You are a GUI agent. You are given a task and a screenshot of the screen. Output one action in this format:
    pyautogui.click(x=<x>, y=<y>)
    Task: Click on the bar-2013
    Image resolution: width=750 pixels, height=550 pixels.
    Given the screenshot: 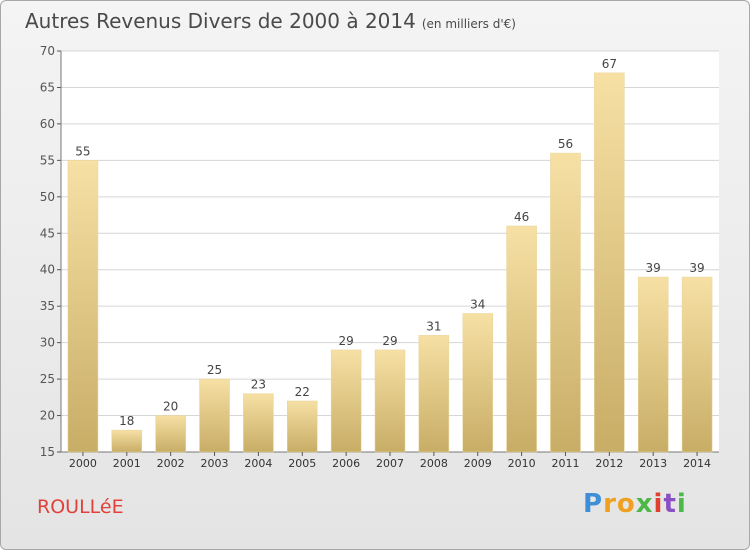 What is the action you would take?
    pyautogui.click(x=653, y=364)
    